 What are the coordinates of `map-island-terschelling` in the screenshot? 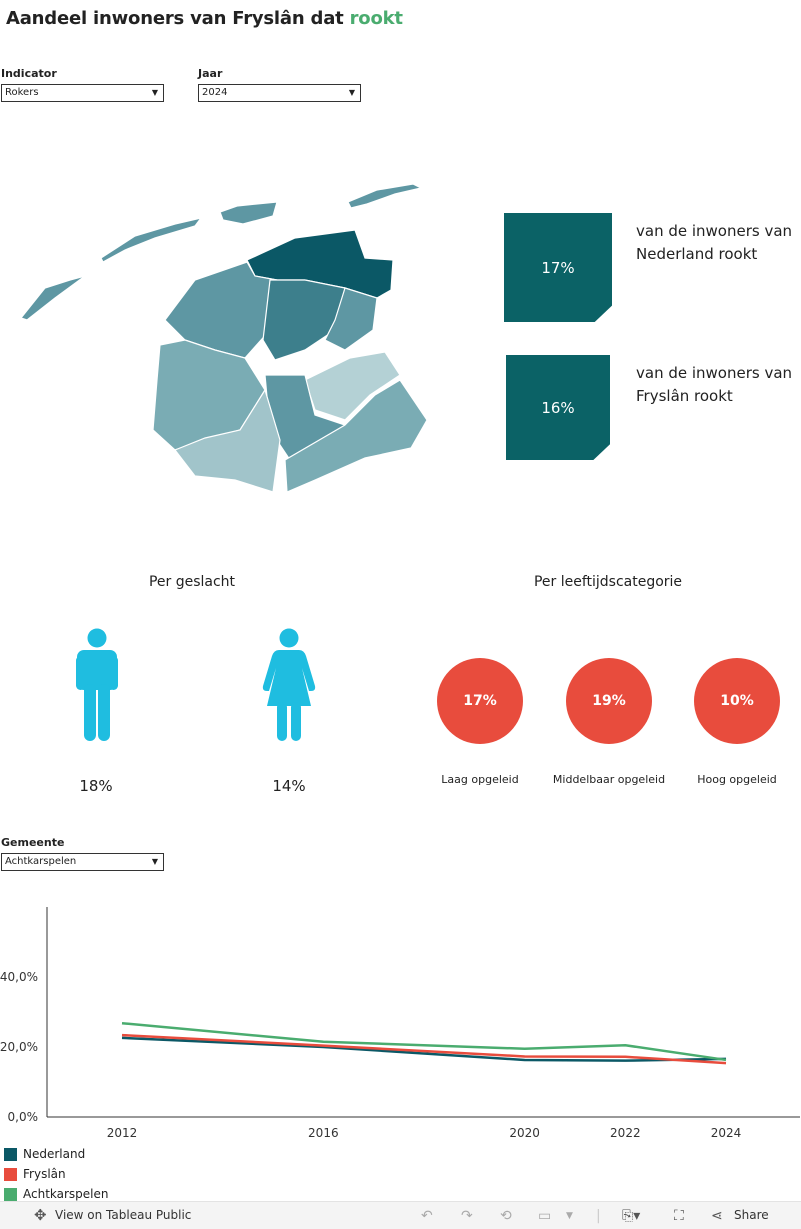 It's located at (151, 240).